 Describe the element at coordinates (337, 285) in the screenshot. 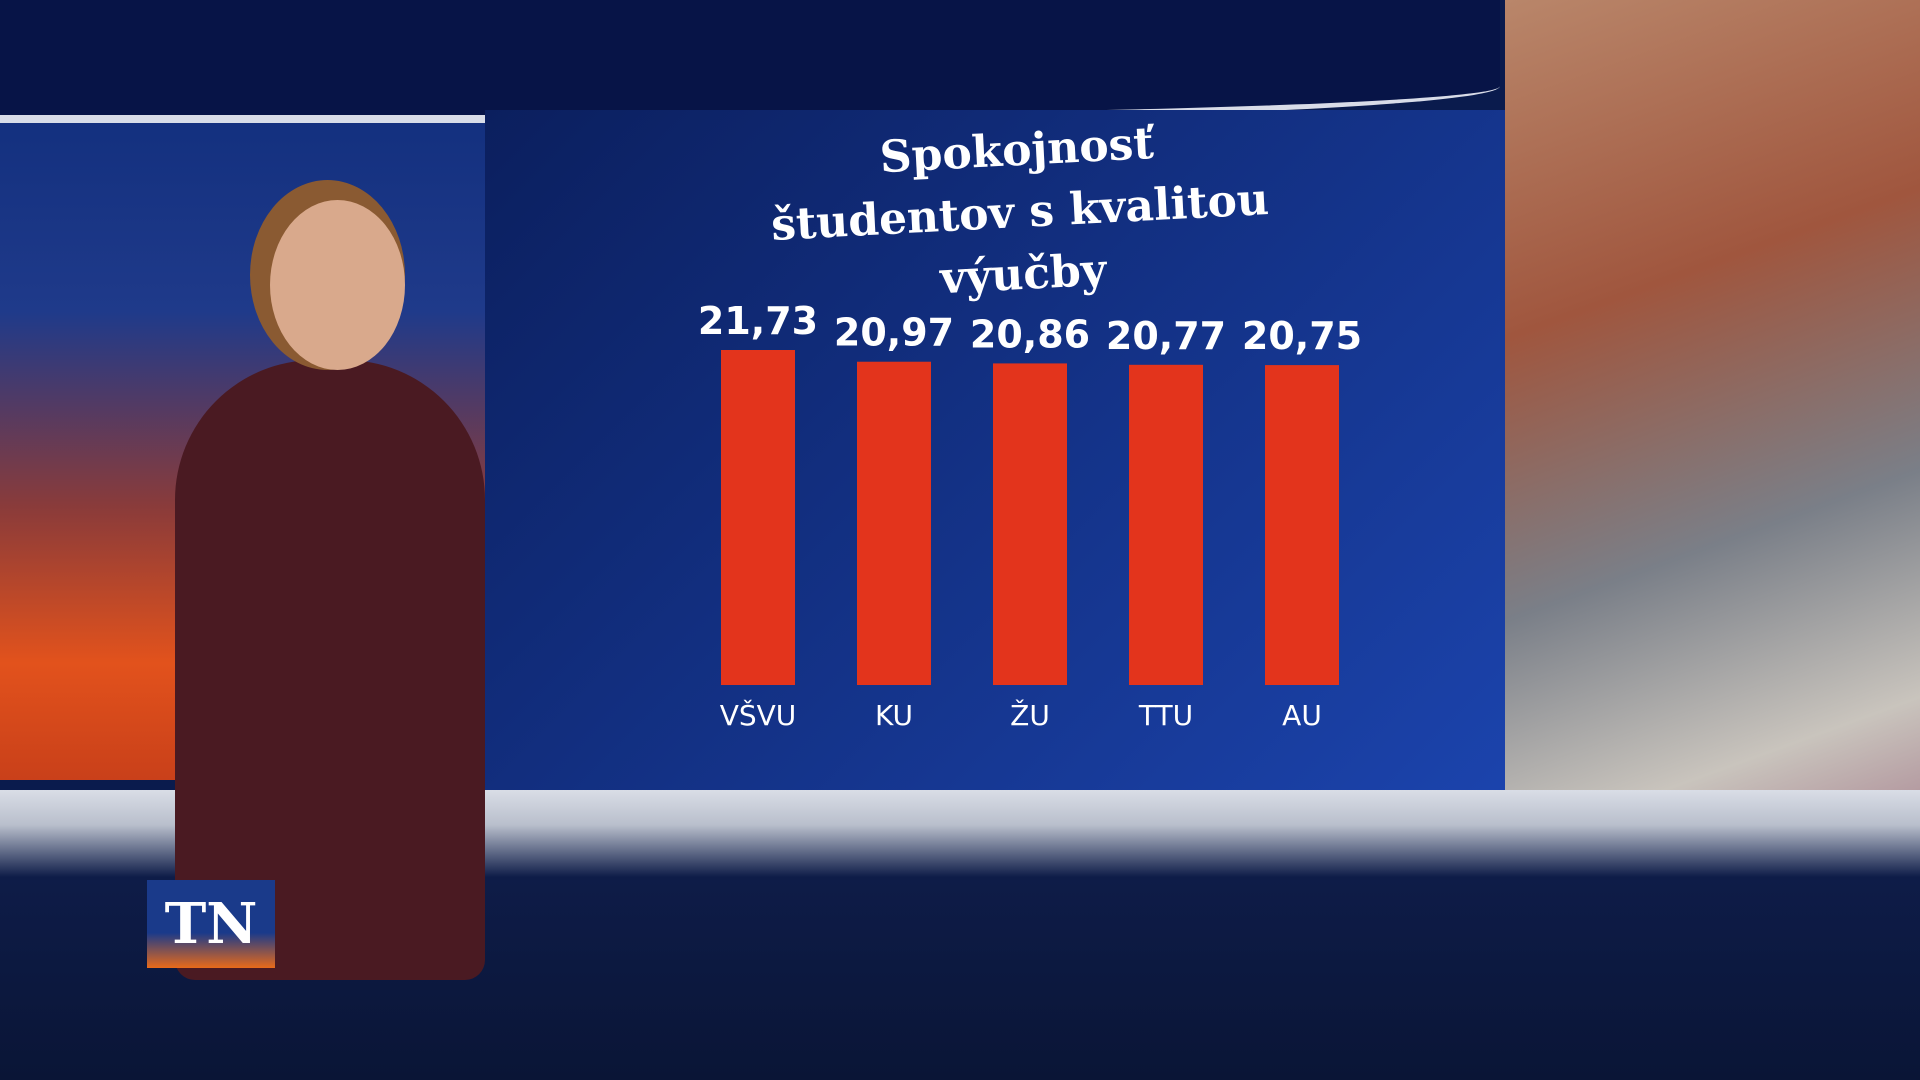

I see `presenter-head` at that location.